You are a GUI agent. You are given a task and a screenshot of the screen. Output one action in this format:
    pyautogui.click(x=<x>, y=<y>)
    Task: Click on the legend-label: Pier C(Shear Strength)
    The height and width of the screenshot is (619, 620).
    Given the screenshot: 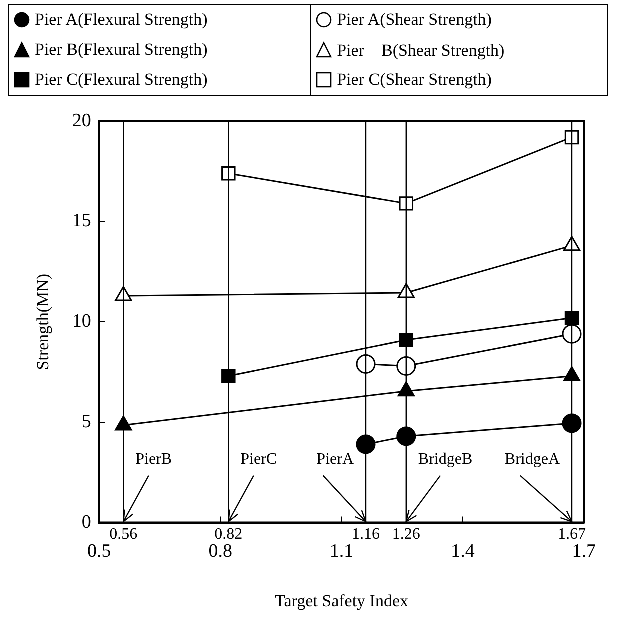 What is the action you would take?
    pyautogui.click(x=414, y=80)
    